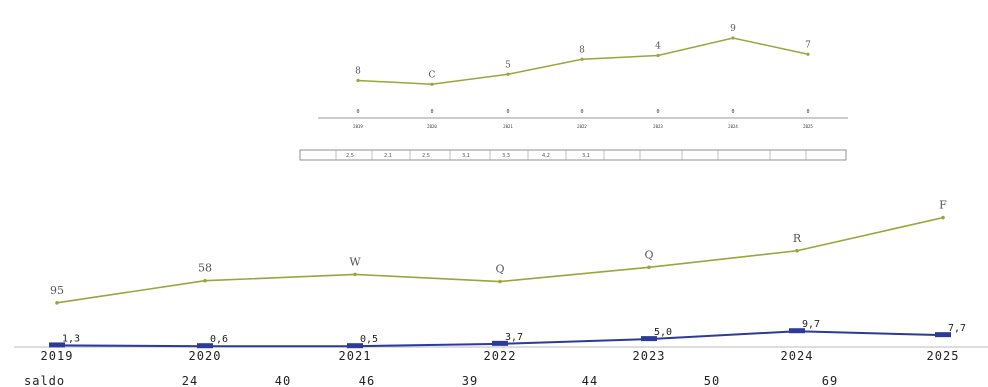 This screenshot has height=387, width=988. Describe the element at coordinates (514, 337) in the screenshot. I see `bottom-series-2-label: 3,7` at that location.